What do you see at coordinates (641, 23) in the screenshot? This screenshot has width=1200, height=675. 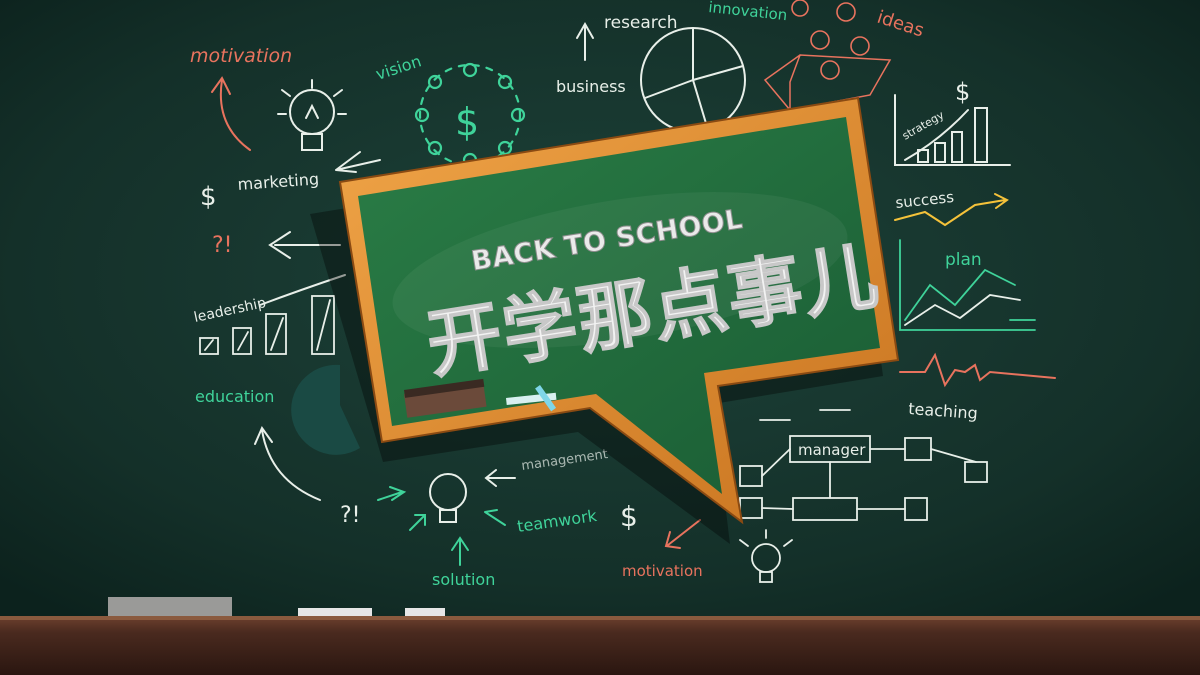 I see `research-label: research` at bounding box center [641, 23].